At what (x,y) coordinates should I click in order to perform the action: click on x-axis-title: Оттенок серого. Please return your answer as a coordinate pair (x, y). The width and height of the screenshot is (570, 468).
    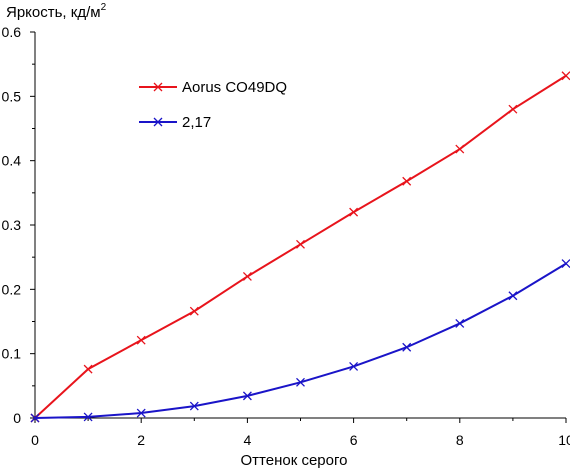
    Looking at the image, I should click on (294, 460).